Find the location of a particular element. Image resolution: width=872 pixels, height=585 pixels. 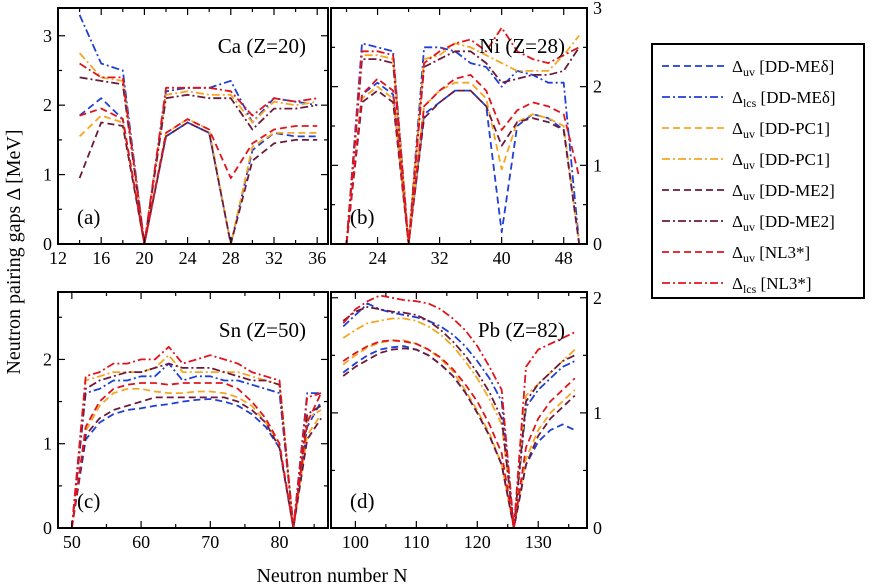

legend-label: Δlcs [NL3*] is located at coordinates (772, 285).